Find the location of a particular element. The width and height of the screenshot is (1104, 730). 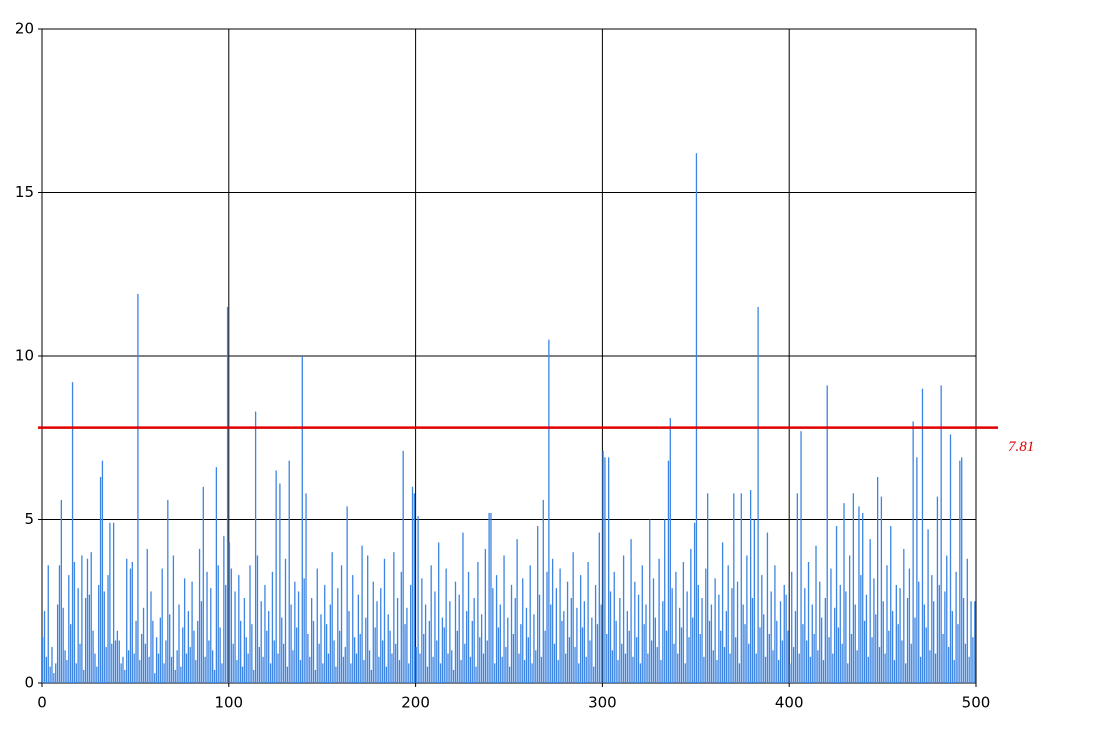

y-tick-label: 15 is located at coordinates (24, 192).